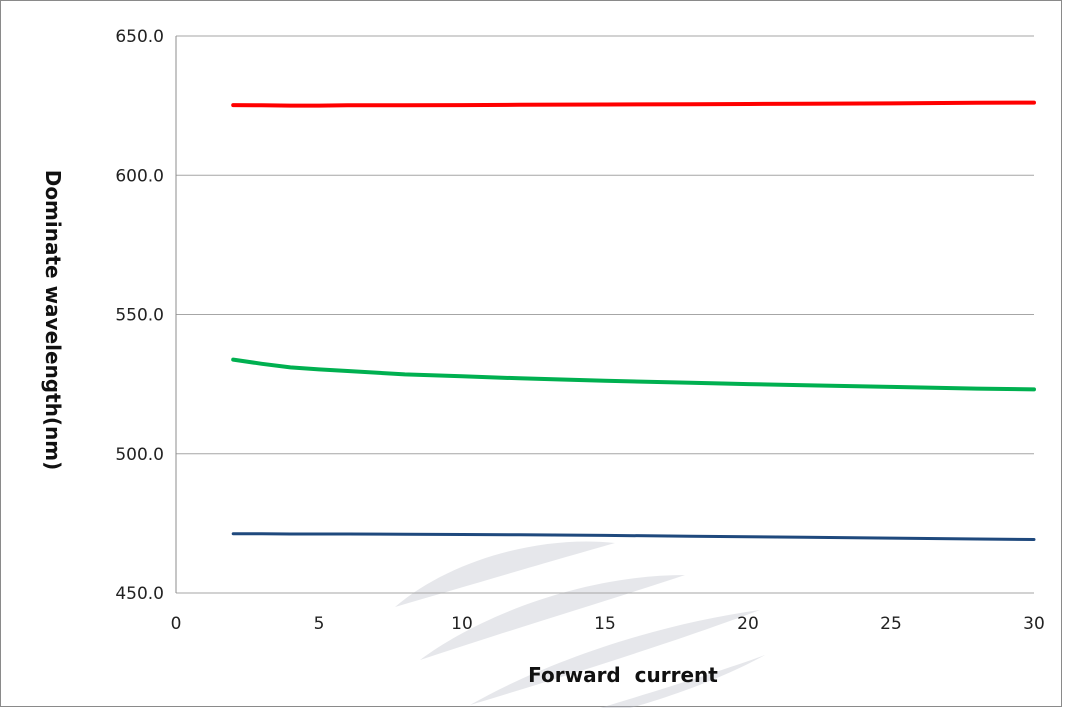 The width and height of the screenshot is (1068, 708). Describe the element at coordinates (748, 624) in the screenshot. I see `x-tick-label: 20` at that location.